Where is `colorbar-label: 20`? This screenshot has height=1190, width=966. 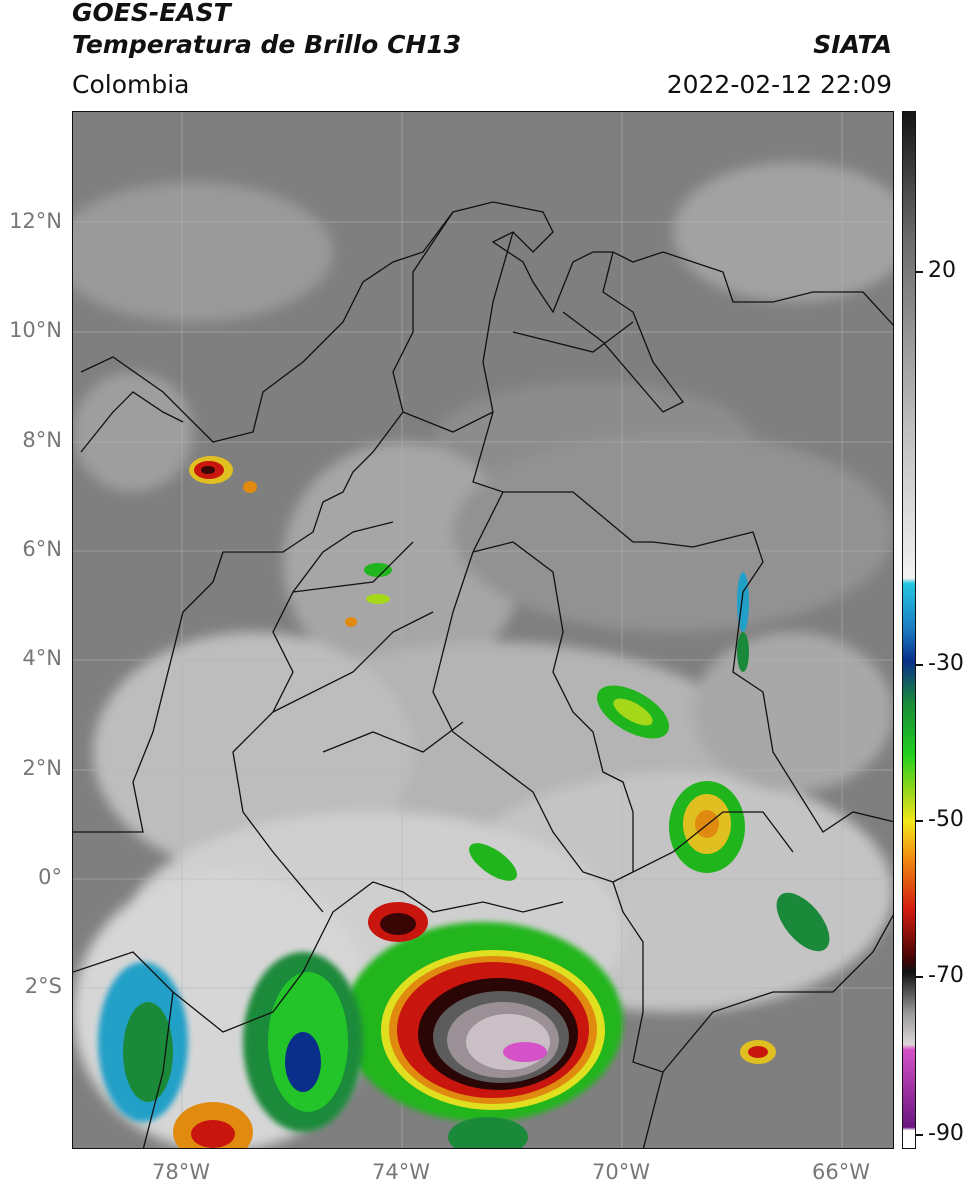
colorbar-label: 20 is located at coordinates (942, 270).